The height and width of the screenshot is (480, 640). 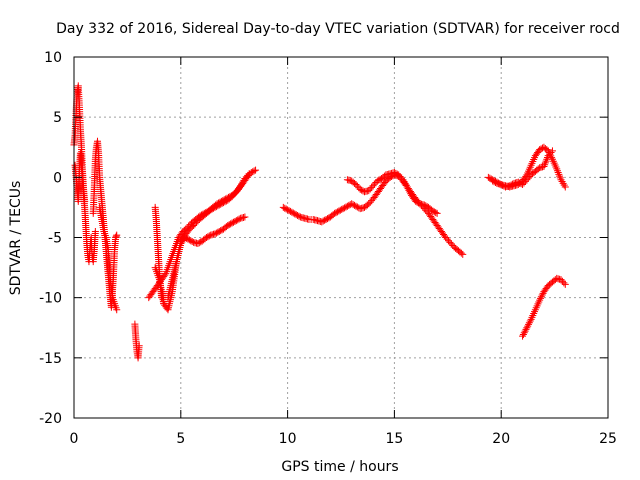 What do you see at coordinates (50, 419) in the screenshot?
I see `y-tick-label: -20` at bounding box center [50, 419].